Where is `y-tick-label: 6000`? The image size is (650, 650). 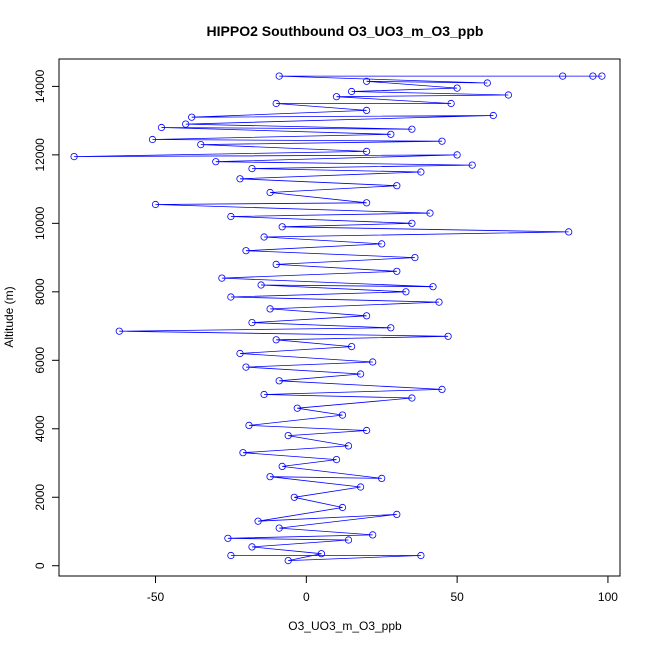 y-tick-label: 6000 is located at coordinates (40, 360).